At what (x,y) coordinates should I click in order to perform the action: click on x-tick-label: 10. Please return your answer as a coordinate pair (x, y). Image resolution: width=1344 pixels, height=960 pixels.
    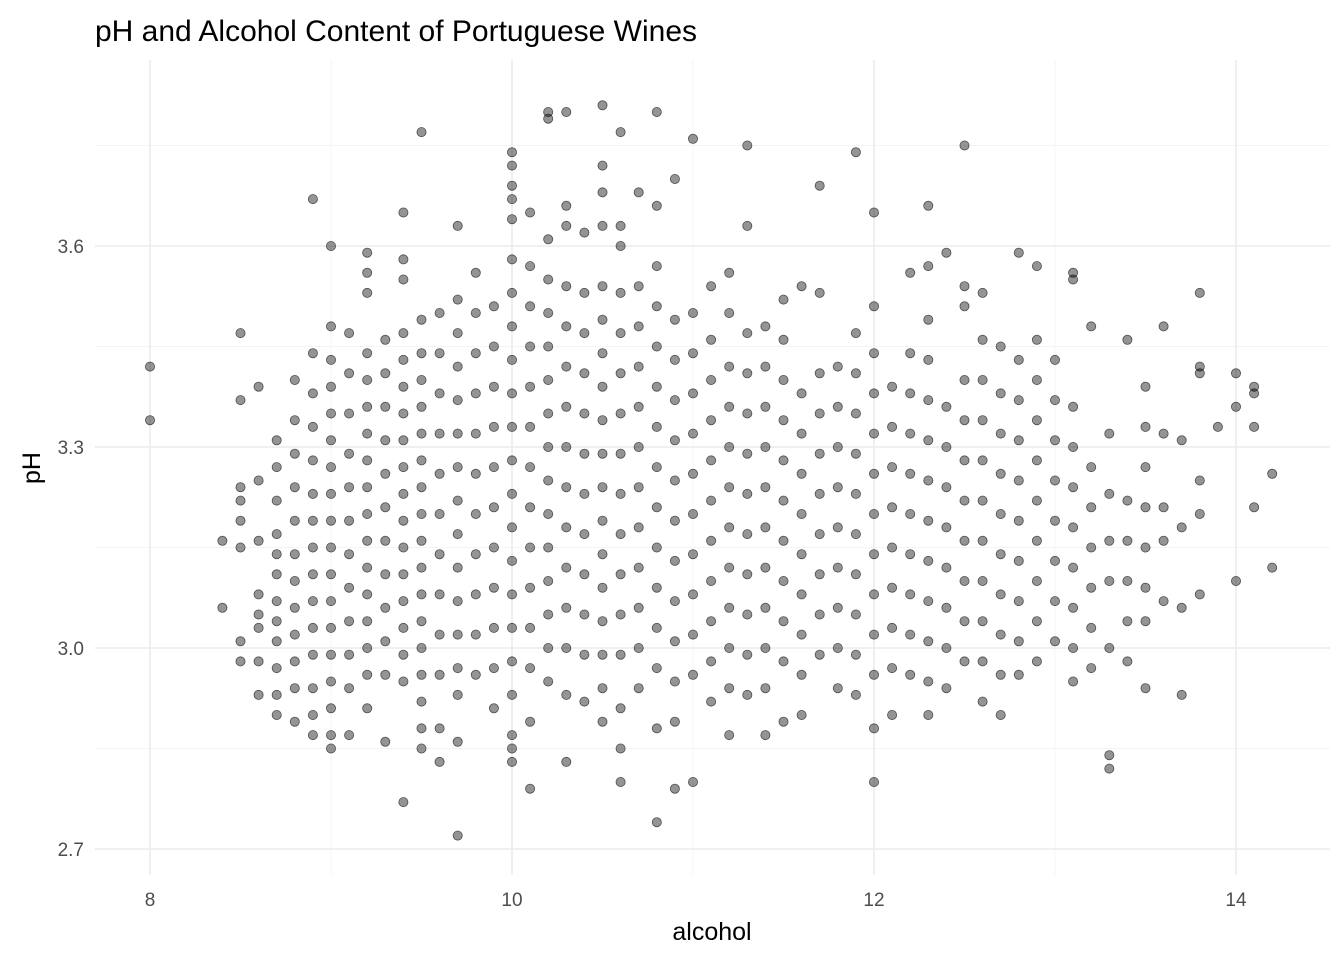
    Looking at the image, I should click on (511, 900).